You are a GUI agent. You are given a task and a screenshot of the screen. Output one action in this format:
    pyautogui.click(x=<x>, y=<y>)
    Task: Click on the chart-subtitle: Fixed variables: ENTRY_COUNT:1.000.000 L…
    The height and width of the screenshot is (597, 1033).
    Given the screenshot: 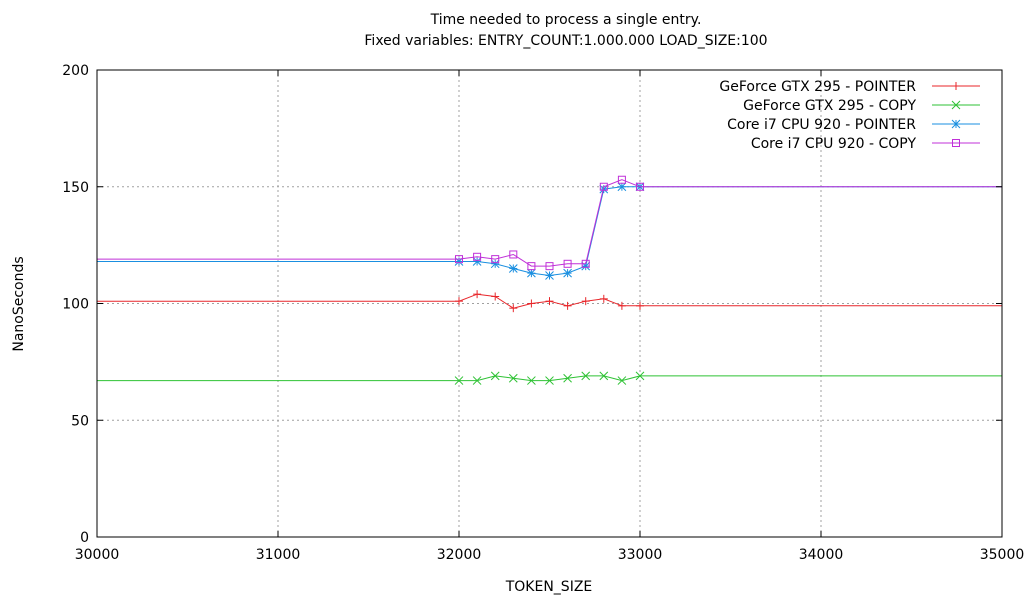 What is the action you would take?
    pyautogui.click(x=565, y=41)
    